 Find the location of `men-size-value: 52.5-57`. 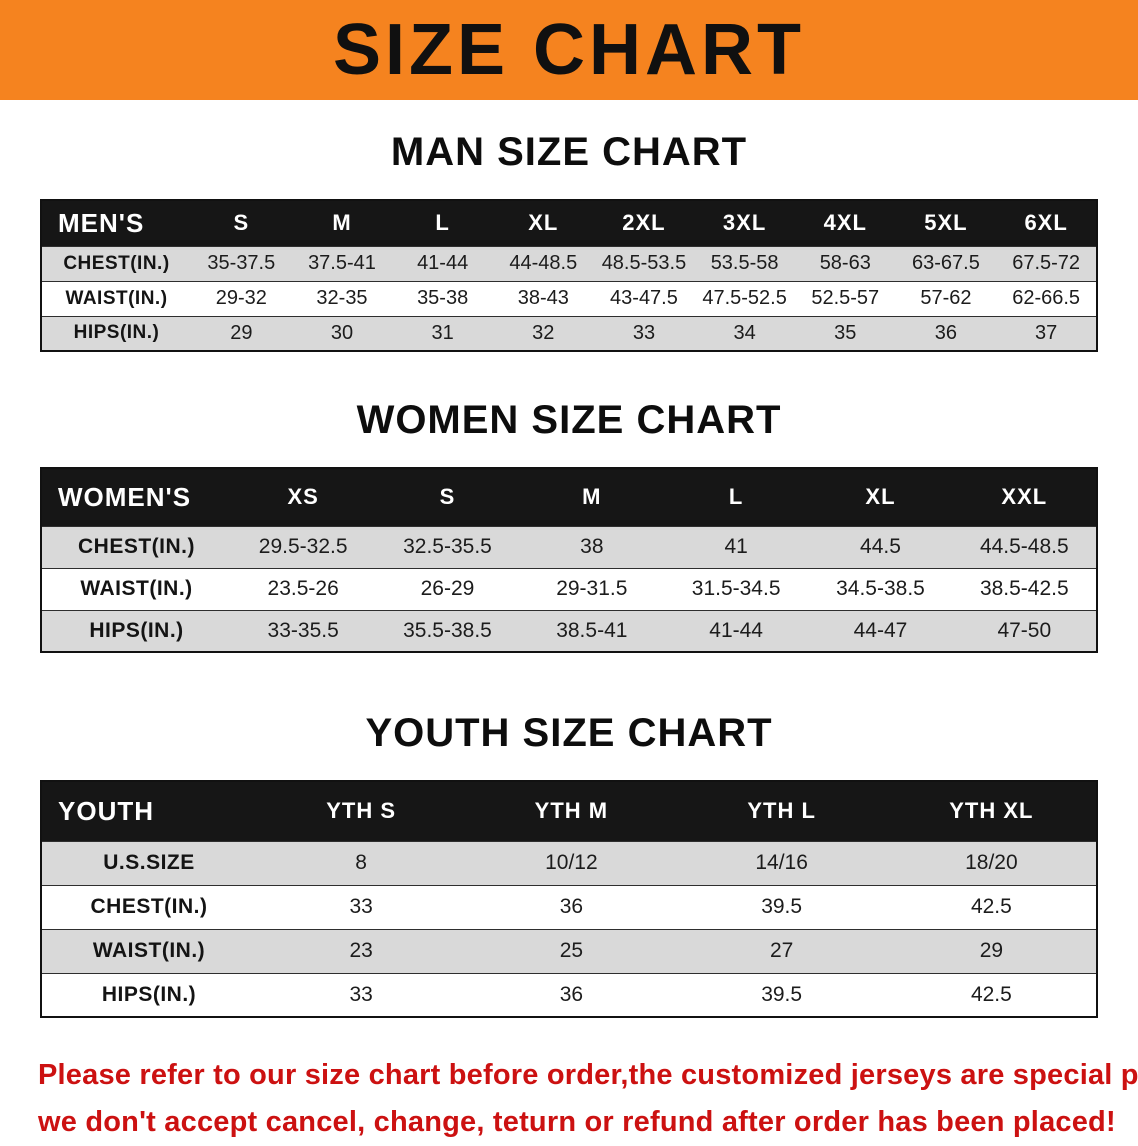

men-size-value: 52.5-57 is located at coordinates (845, 299).